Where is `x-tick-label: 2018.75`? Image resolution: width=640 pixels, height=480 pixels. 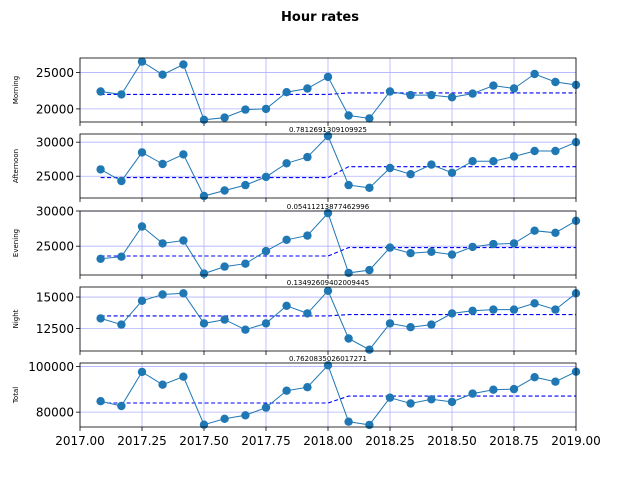
x-tick-label: 2018.75 is located at coordinates (514, 441).